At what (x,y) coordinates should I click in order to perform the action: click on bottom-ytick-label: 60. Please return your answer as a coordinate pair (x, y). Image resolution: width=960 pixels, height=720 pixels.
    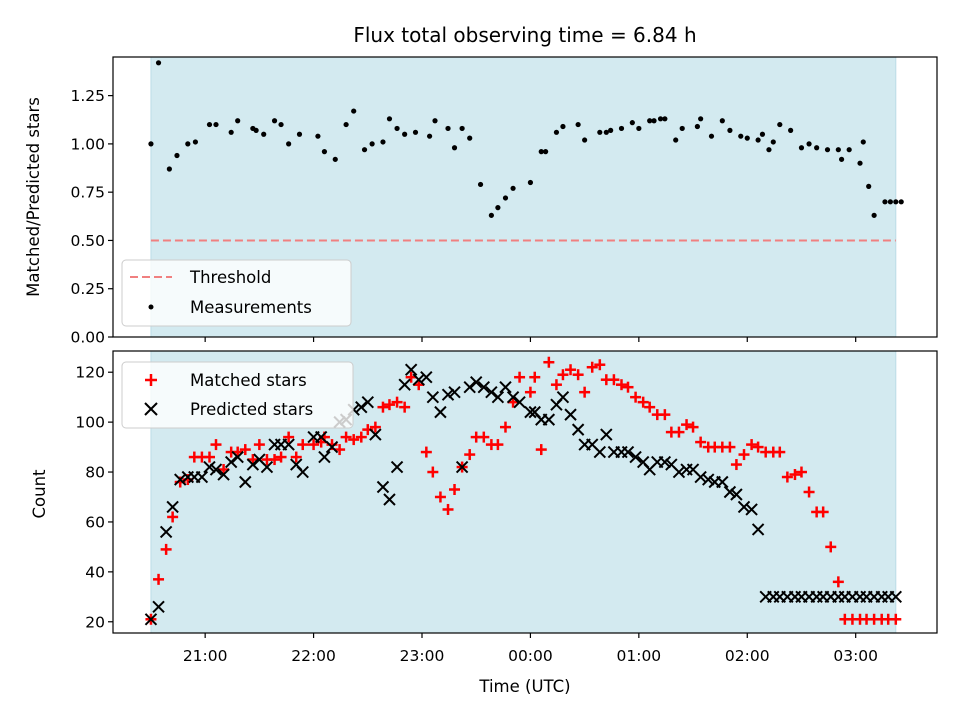
    Looking at the image, I should click on (95, 522).